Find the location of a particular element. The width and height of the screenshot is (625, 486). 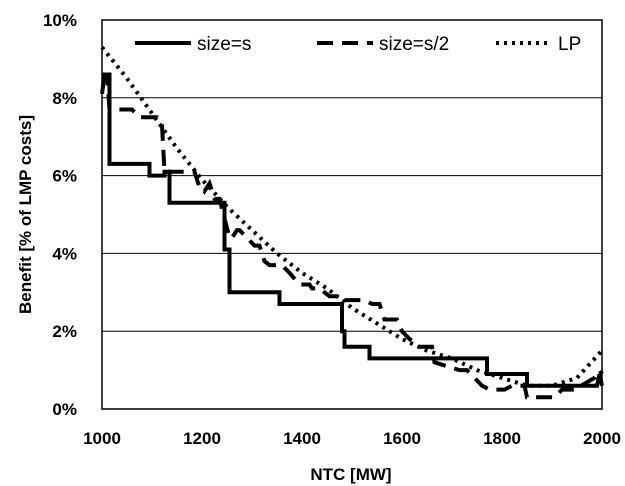

y-tick-label: 8% is located at coordinates (64, 98).